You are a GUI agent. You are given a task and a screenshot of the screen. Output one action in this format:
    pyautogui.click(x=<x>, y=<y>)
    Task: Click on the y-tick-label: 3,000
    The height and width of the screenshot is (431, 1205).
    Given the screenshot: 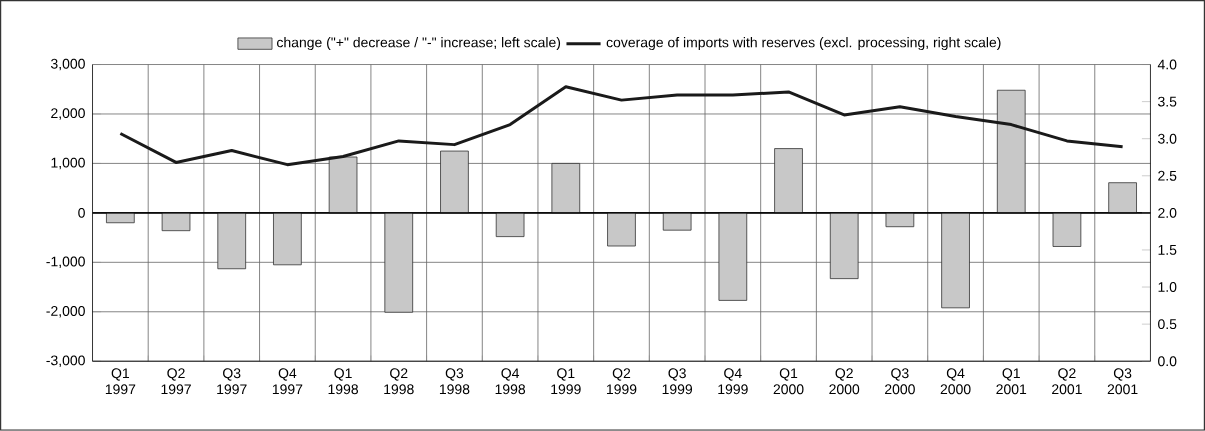 What is the action you would take?
    pyautogui.click(x=67, y=64)
    